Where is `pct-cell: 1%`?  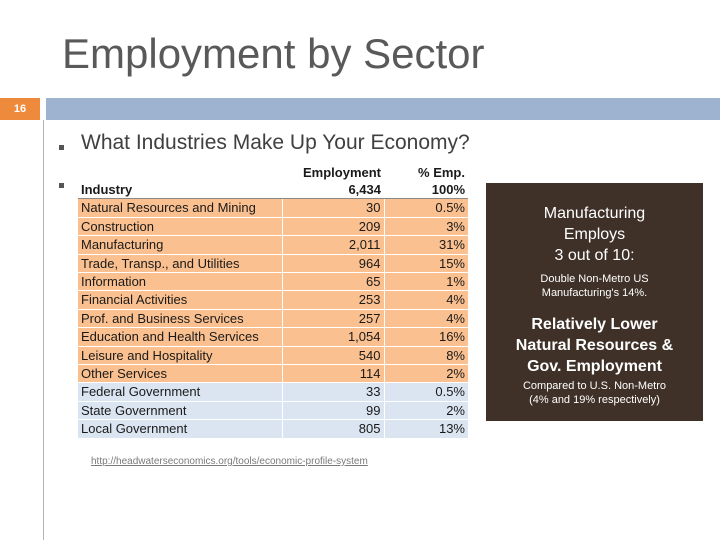 pct-cell: 1% is located at coordinates (425, 282).